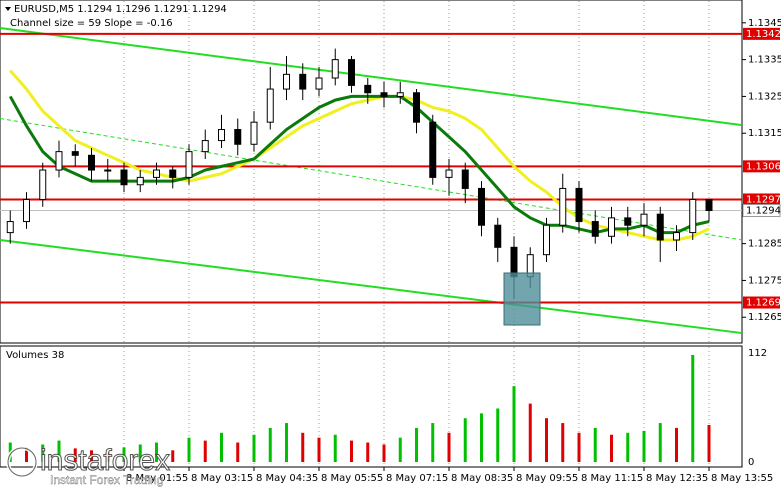 This screenshot has width=781, height=489. I want to click on x-tick-label: 8 May 08:35, so click(482, 478).